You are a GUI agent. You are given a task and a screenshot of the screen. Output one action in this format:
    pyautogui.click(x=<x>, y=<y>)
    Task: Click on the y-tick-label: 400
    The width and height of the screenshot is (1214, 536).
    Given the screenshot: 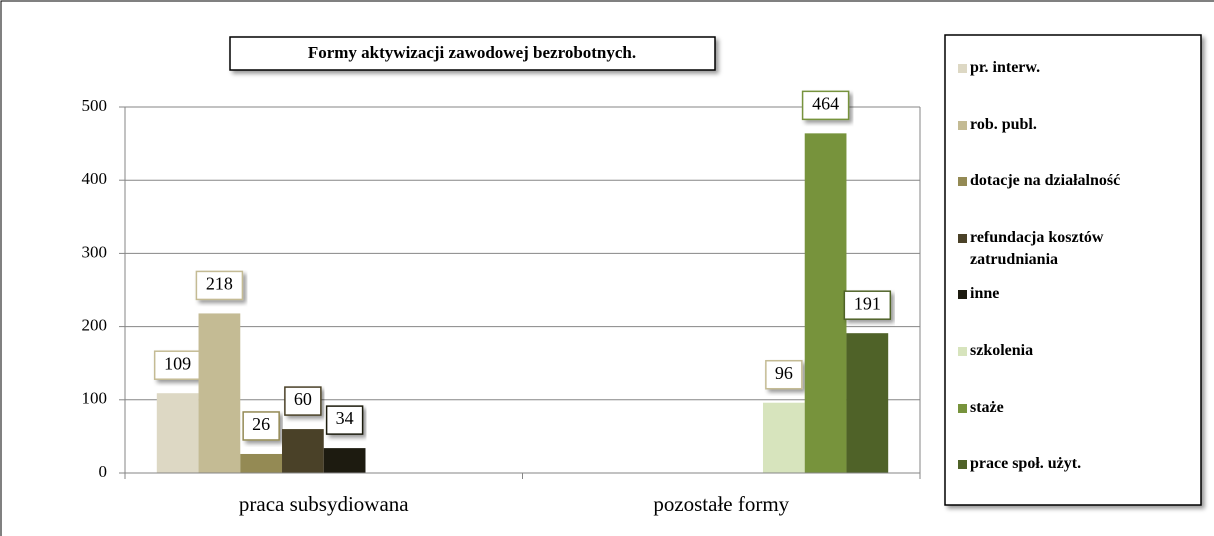 What is the action you would take?
    pyautogui.click(x=95, y=178)
    